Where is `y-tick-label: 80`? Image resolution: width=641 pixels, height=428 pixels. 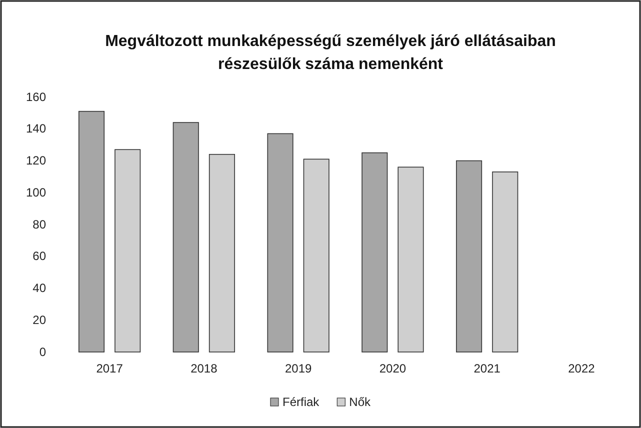
y-tick-label: 80 is located at coordinates (39, 224).